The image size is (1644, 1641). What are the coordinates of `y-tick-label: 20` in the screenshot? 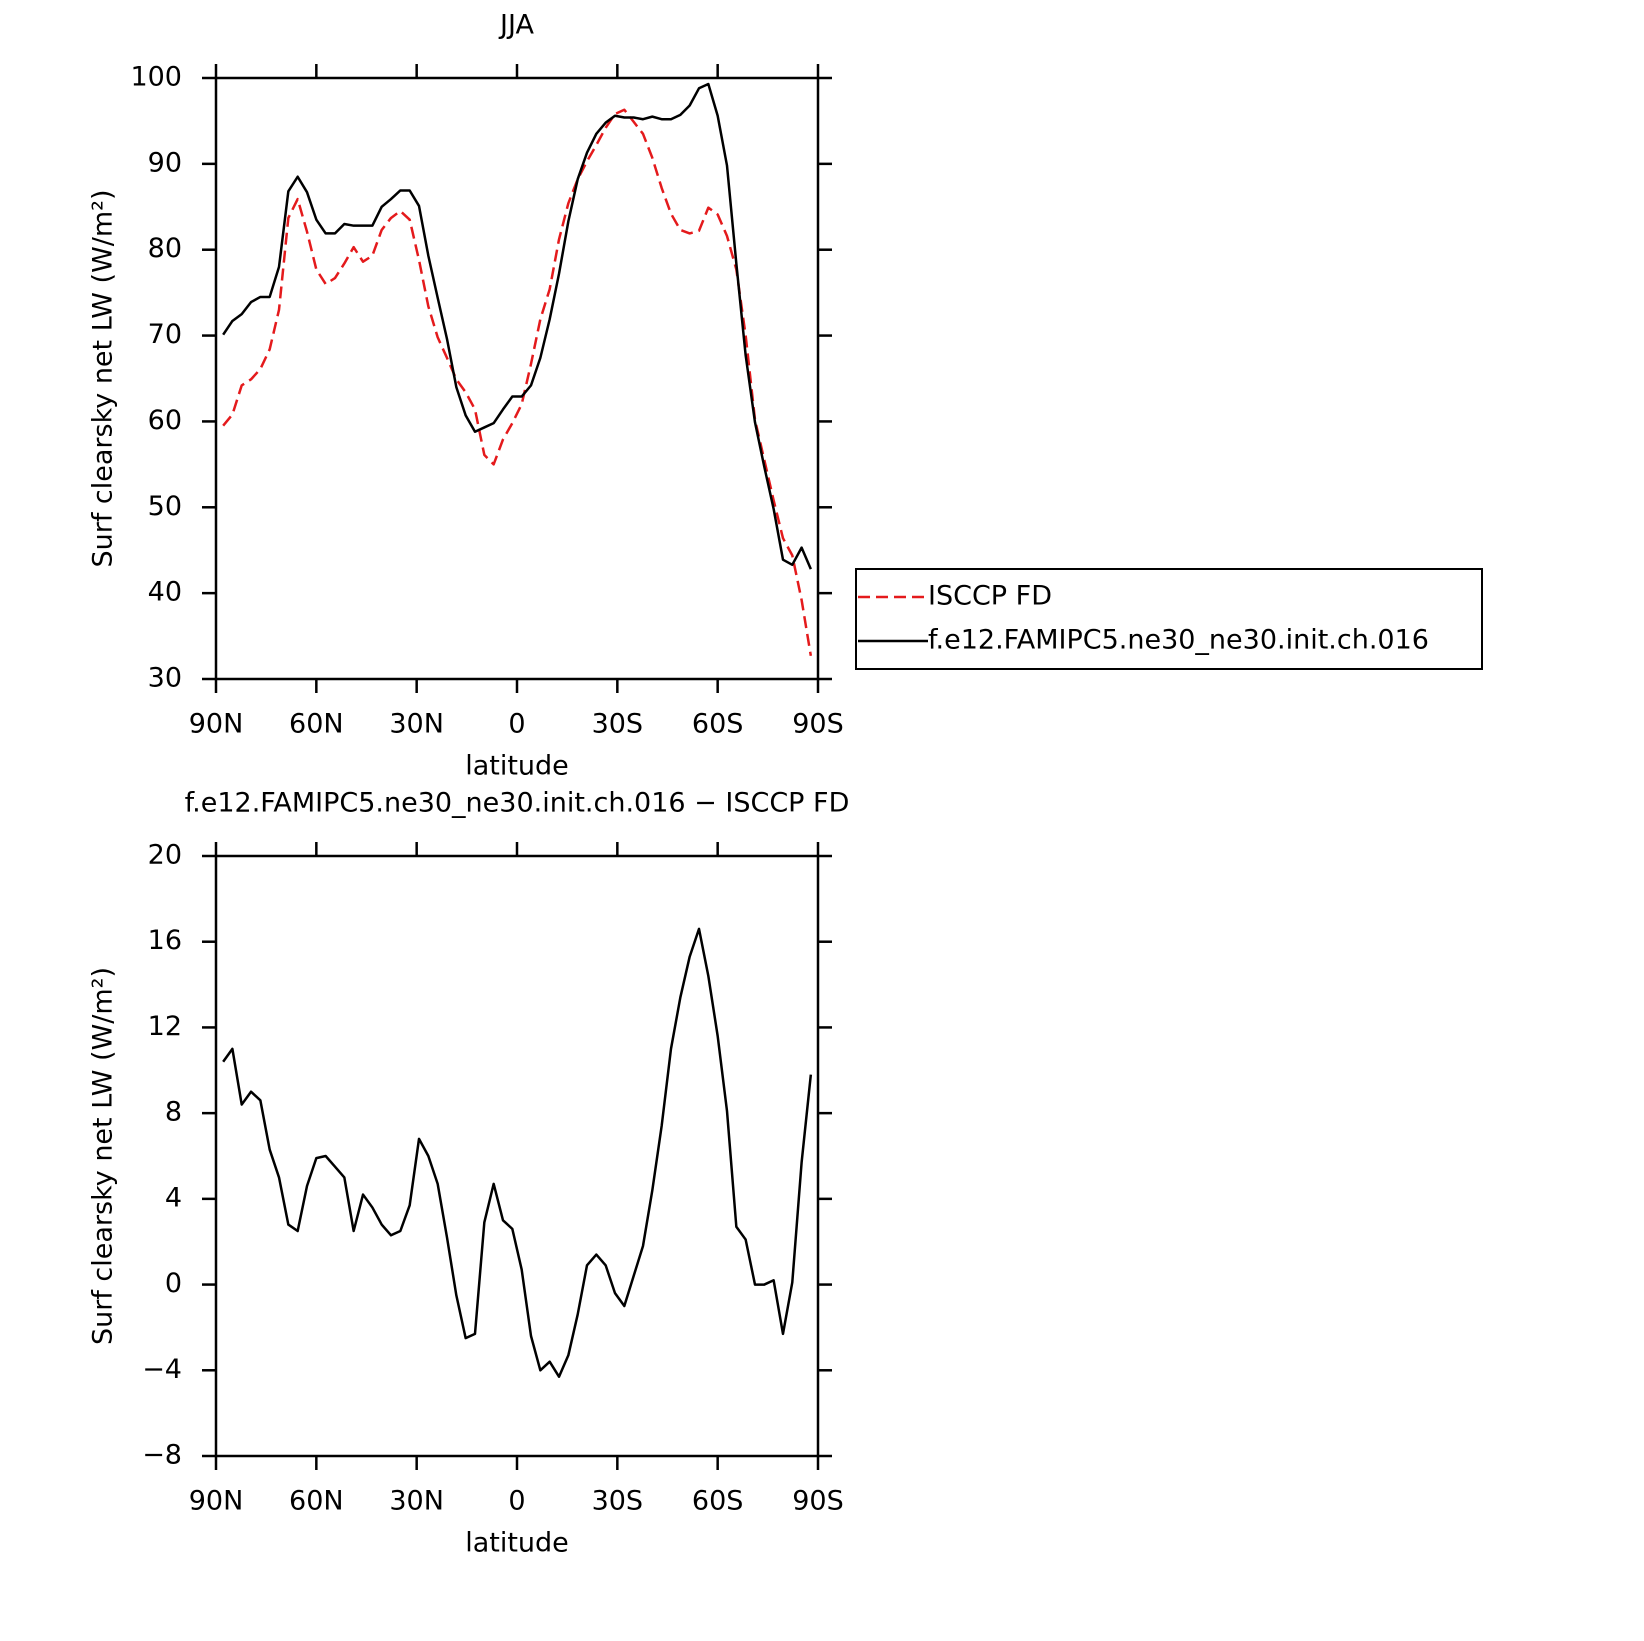 It's located at (165, 855).